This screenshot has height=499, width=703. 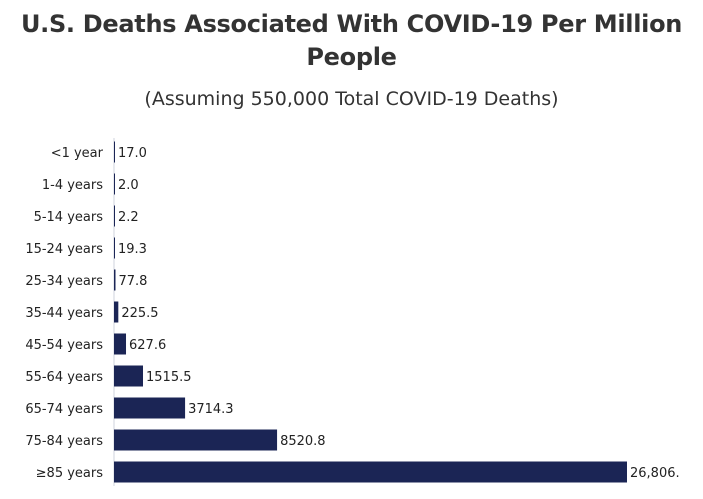 What do you see at coordinates (655, 473) in the screenshot?
I see `bar-value-label: 26,806.` at bounding box center [655, 473].